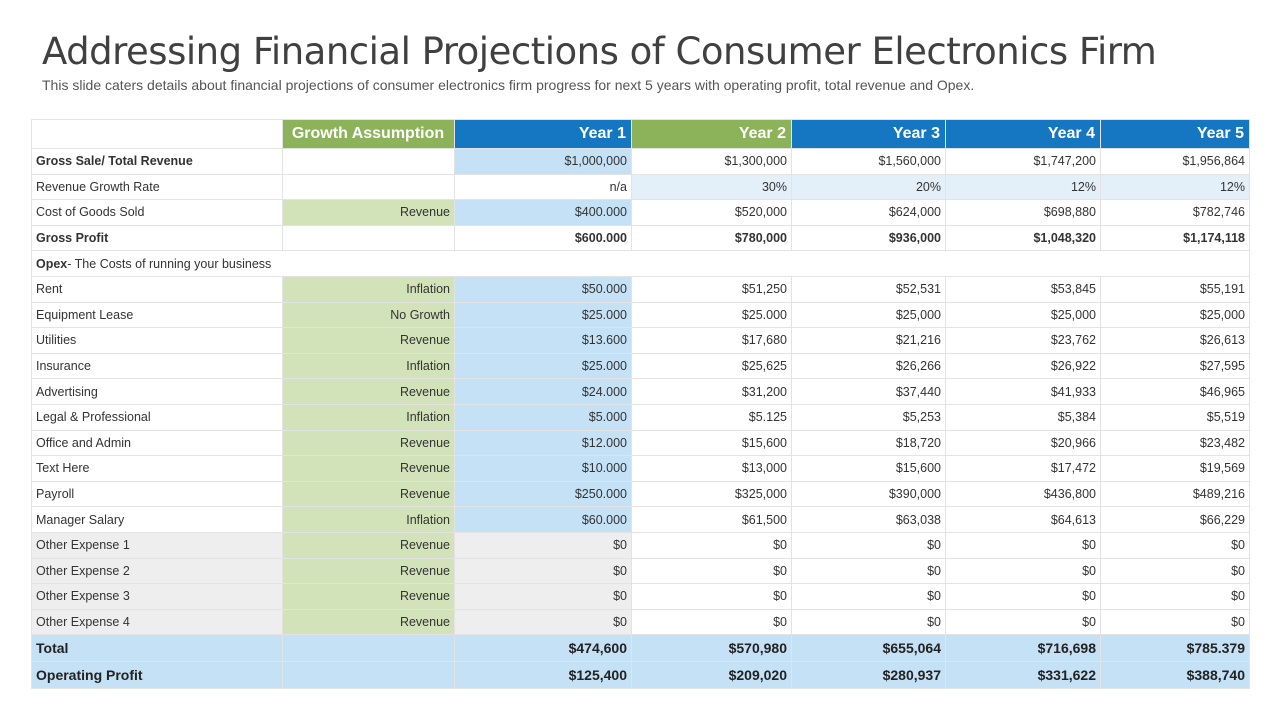  What do you see at coordinates (1023, 161) in the screenshot?
I see `year-4-cell: $1,747,200` at bounding box center [1023, 161].